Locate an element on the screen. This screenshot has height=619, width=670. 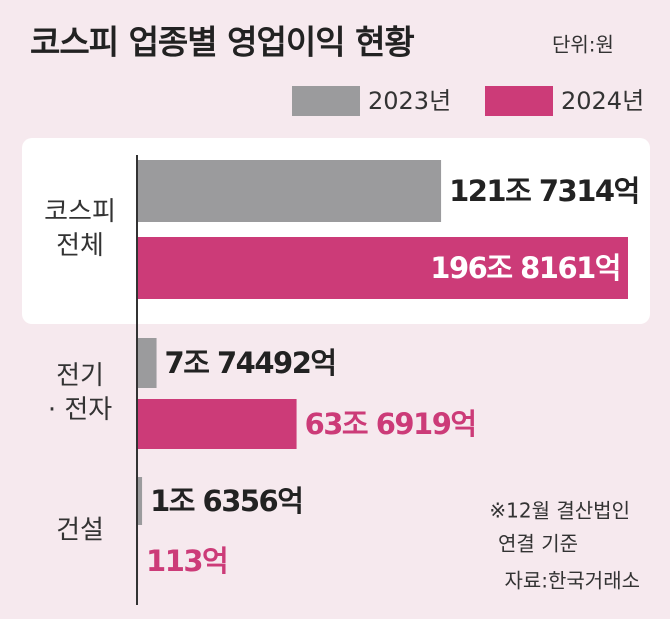
note: 연결 기준 is located at coordinates (538, 544).